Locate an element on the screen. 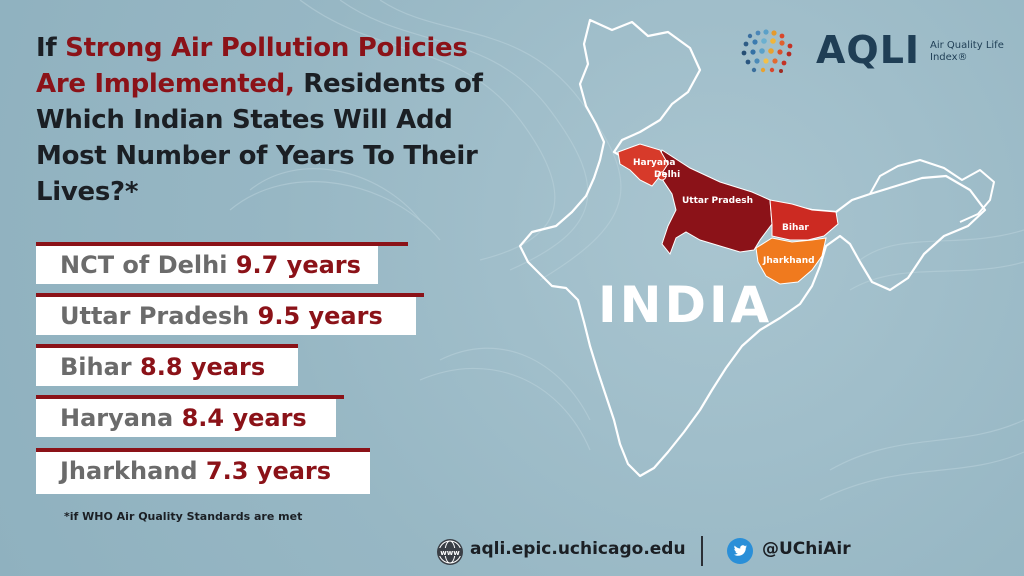  ranking-state: Jharkhand is located at coordinates (133, 471).